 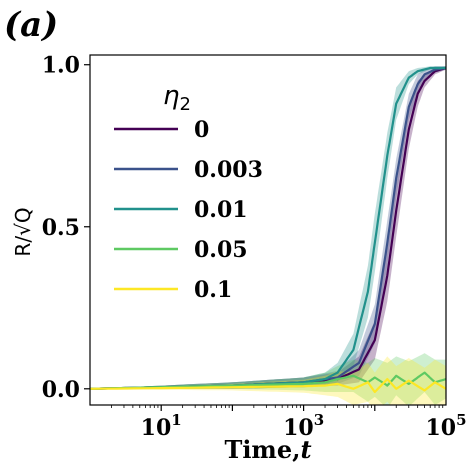 I want to click on x-tick-label: 10¹, so click(x=161, y=426).